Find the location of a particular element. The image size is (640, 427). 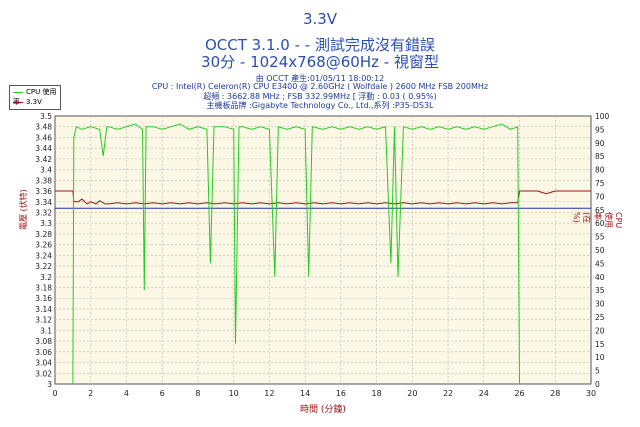

y-tick-label-left: 3.5 is located at coordinates (46, 116).